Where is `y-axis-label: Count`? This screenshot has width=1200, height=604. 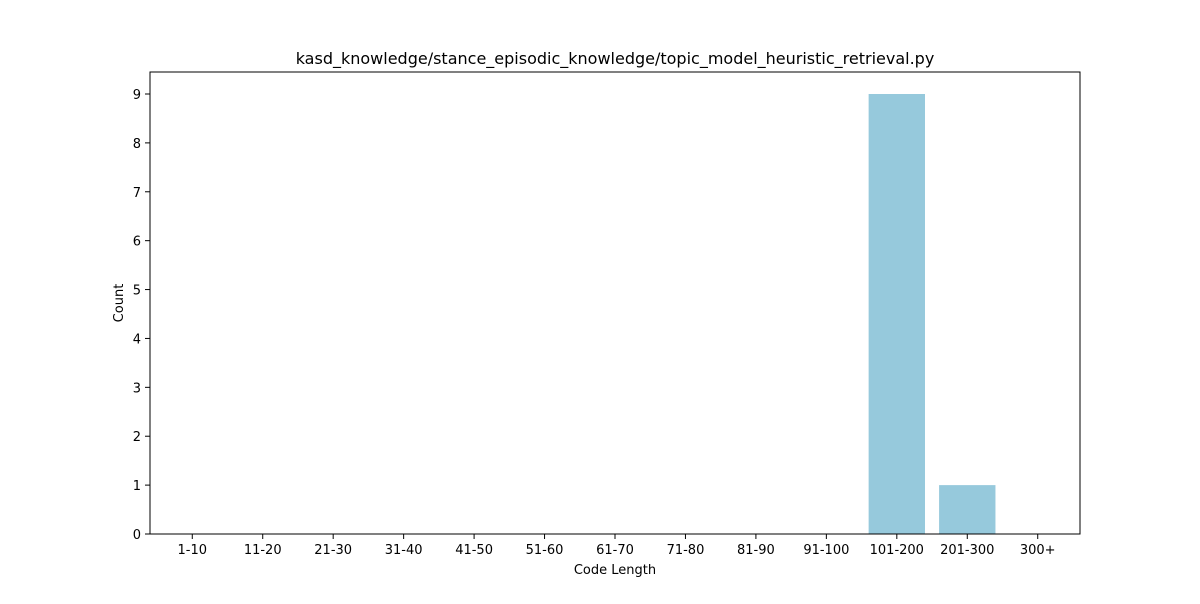 y-axis-label: Count is located at coordinates (119, 303).